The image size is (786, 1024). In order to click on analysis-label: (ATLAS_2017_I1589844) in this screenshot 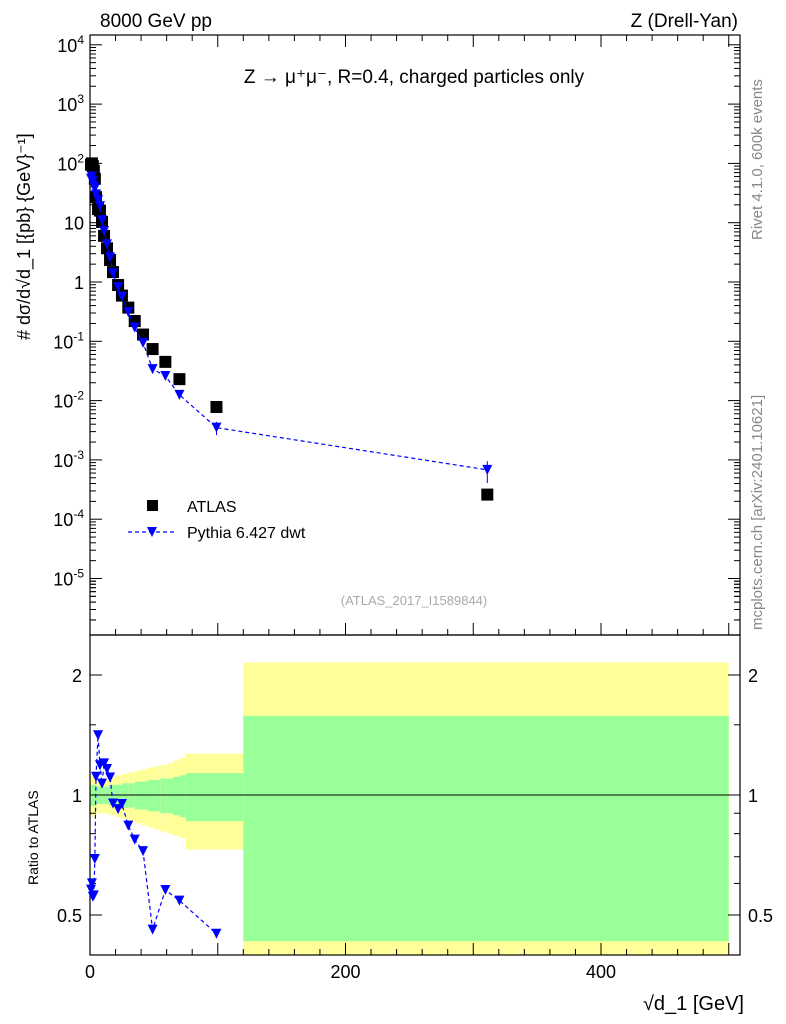, I will do `click(414, 600)`.